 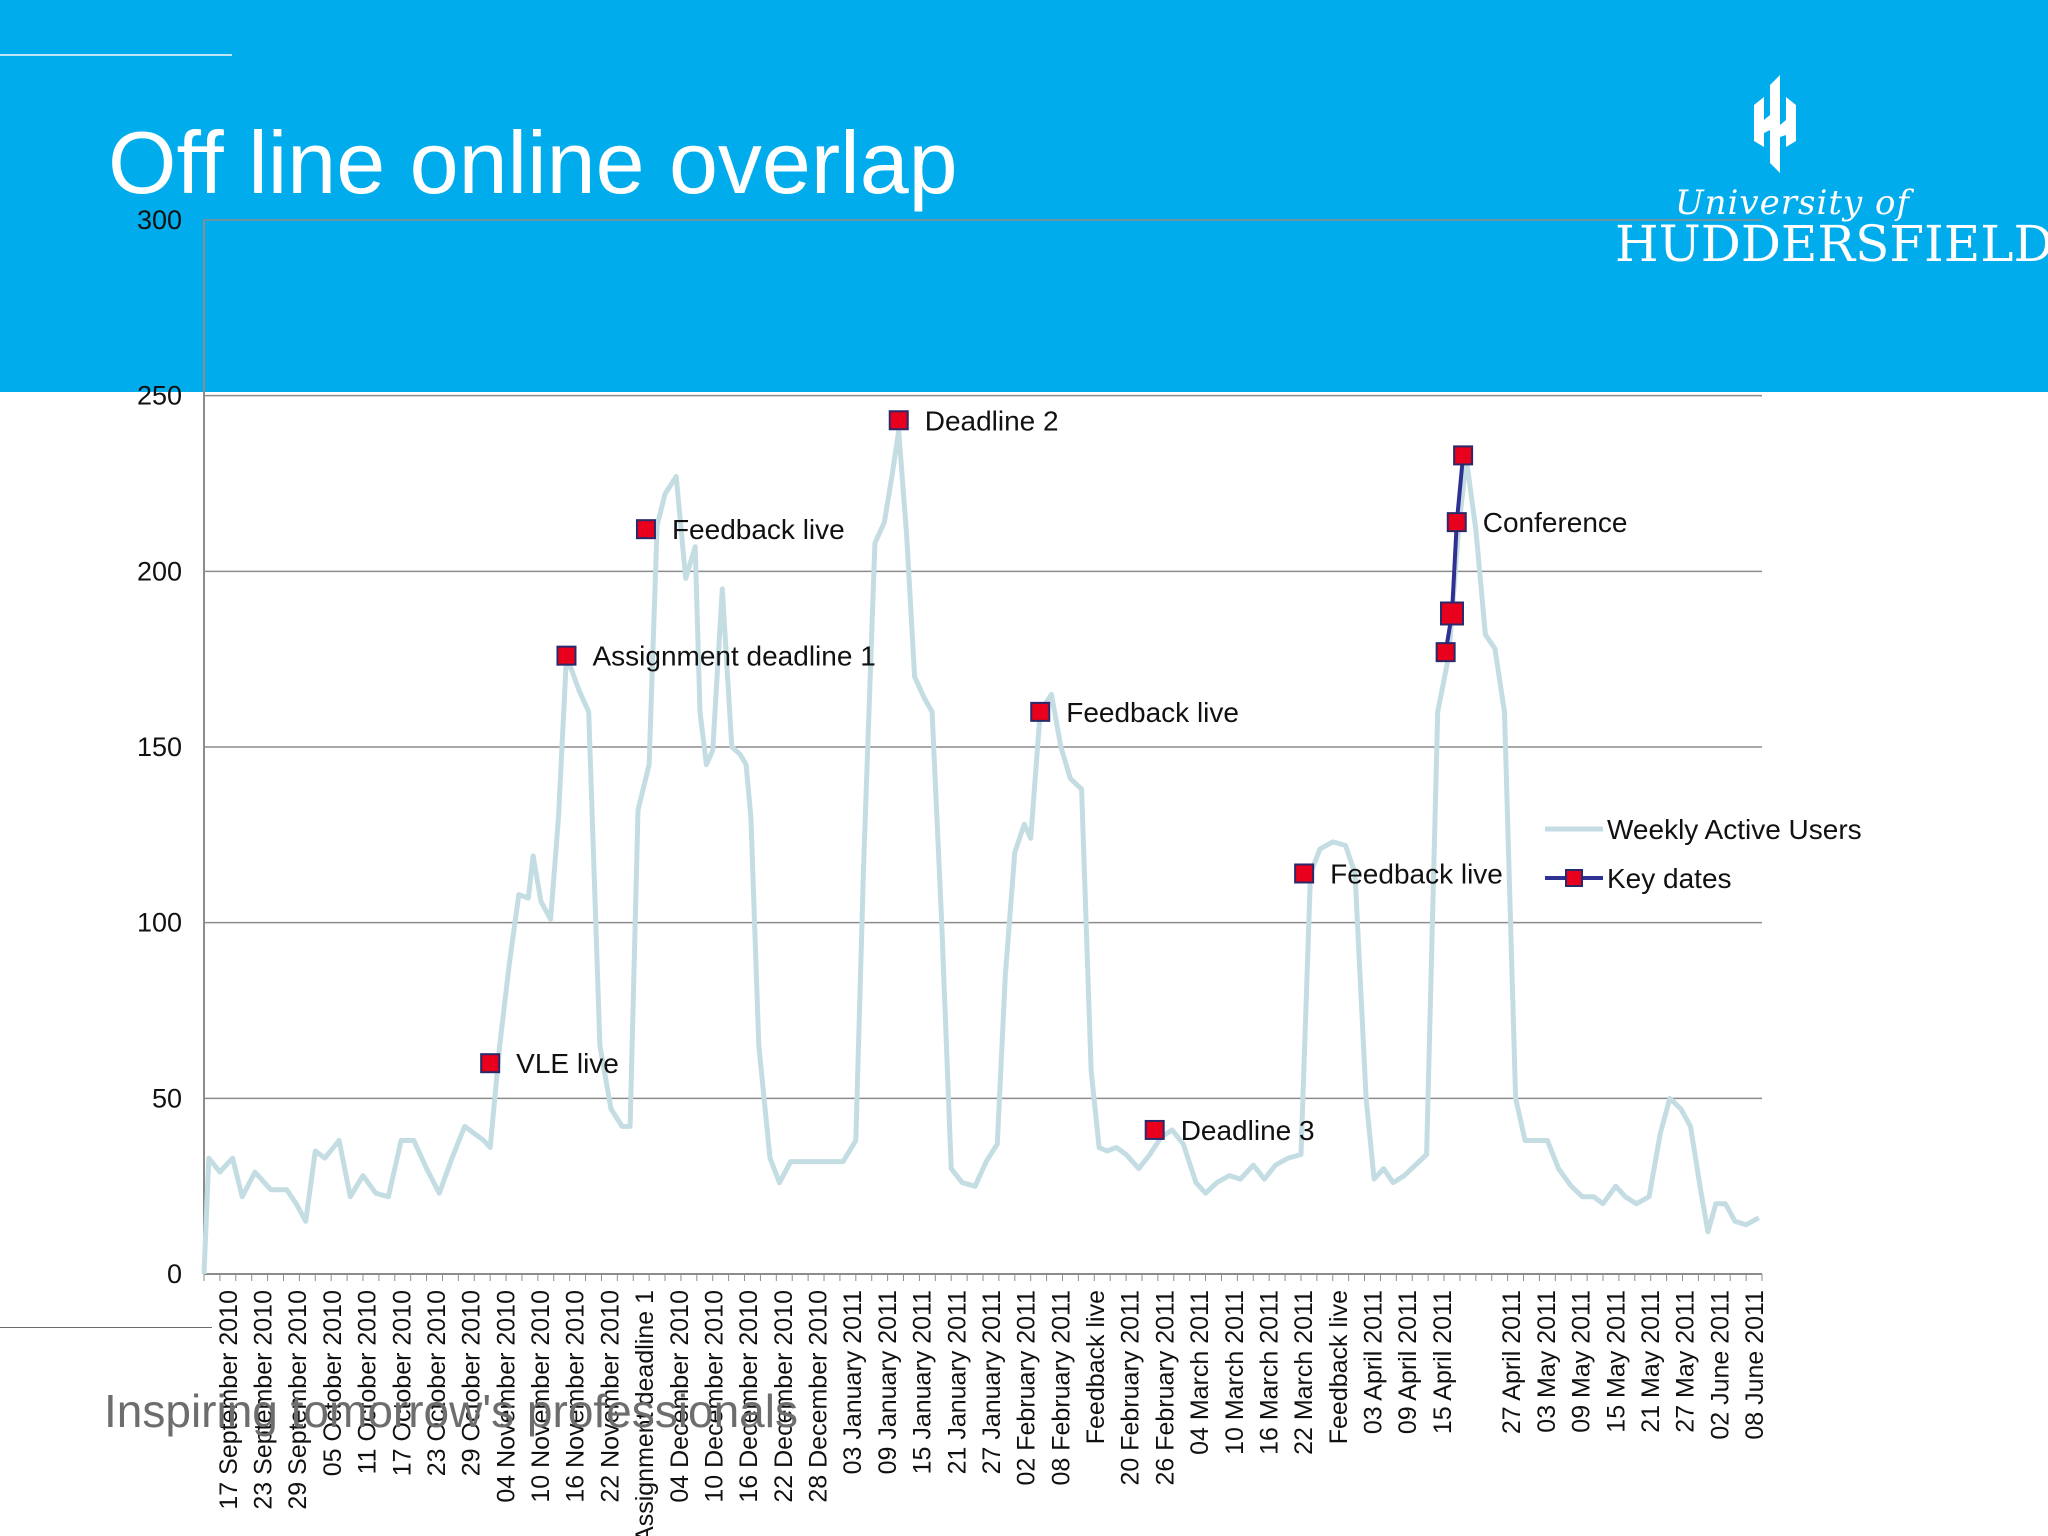 What do you see at coordinates (1826, 175) in the screenshot?
I see `university-logo: University of HUDDERSFIELD` at bounding box center [1826, 175].